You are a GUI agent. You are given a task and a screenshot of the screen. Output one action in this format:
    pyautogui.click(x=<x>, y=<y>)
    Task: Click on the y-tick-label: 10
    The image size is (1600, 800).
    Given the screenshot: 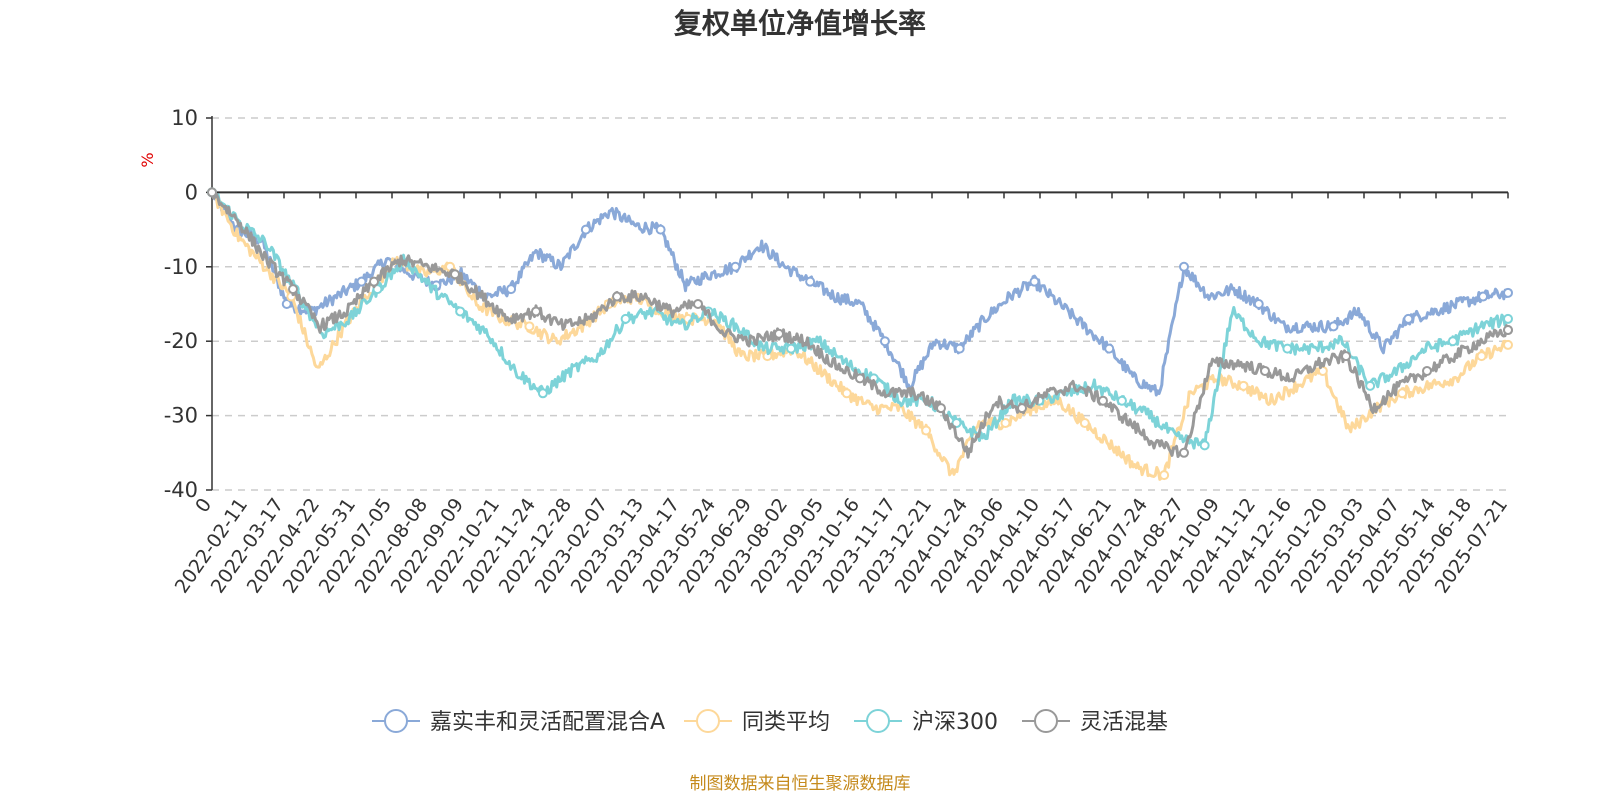 What is the action you would take?
    pyautogui.click(x=184, y=118)
    